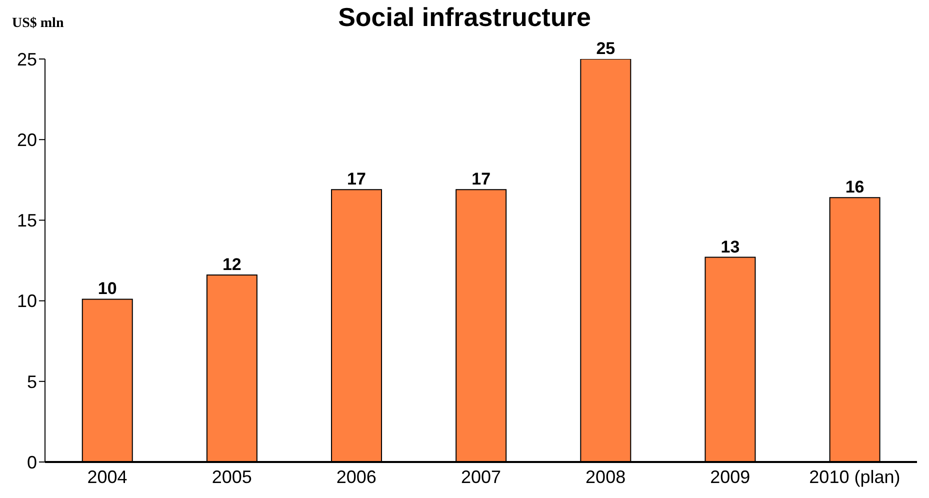 The height and width of the screenshot is (498, 929). What do you see at coordinates (606, 476) in the screenshot?
I see `x-tick-label: 2008` at bounding box center [606, 476].